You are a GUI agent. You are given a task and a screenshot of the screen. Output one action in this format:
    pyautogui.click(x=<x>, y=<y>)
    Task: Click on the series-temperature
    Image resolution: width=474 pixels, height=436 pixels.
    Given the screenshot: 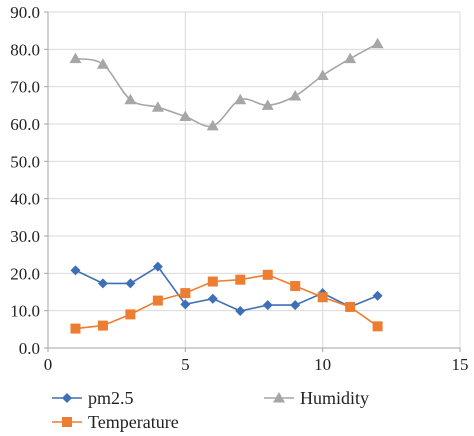 What is the action you would take?
    pyautogui.click(x=226, y=301)
    